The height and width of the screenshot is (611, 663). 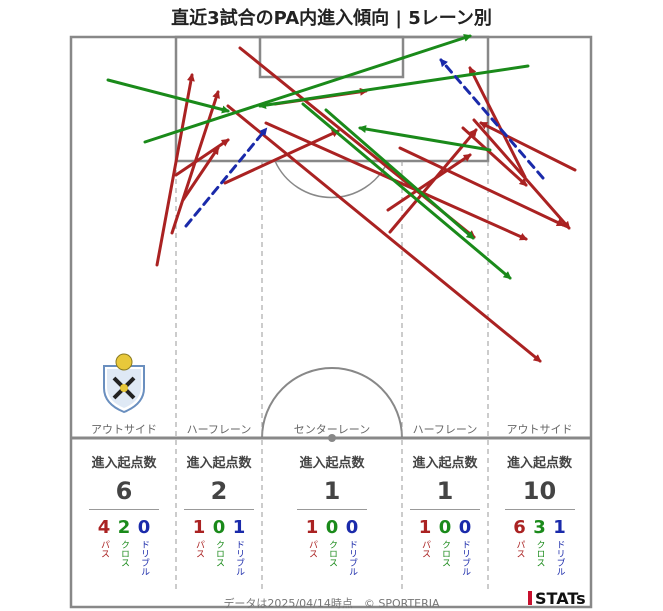 What do you see at coordinates (124, 429) in the screenshot?
I see `lane-label-outside-left: アウトサイド` at bounding box center [124, 429].